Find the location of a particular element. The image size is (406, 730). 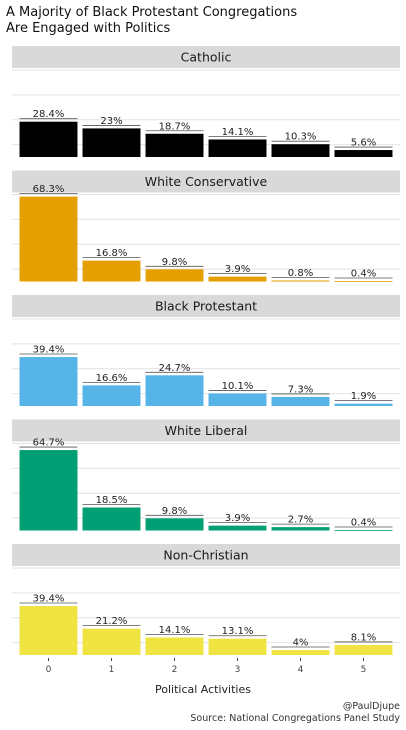

data-label: 64.7% is located at coordinates (49, 443).